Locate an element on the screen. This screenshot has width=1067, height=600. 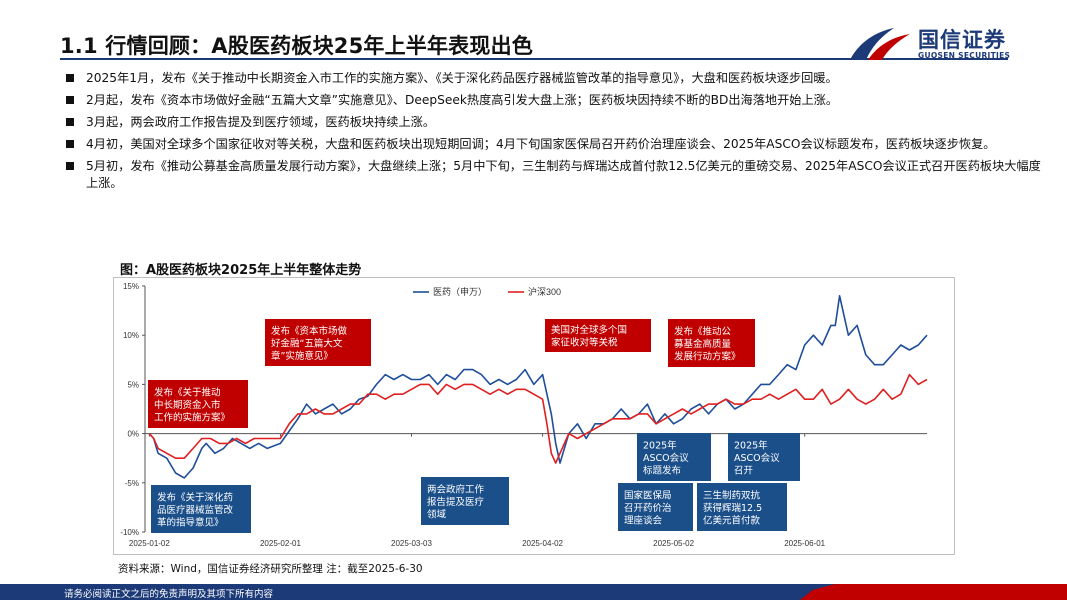
annotation-text: 召开 is located at coordinates (744, 470).